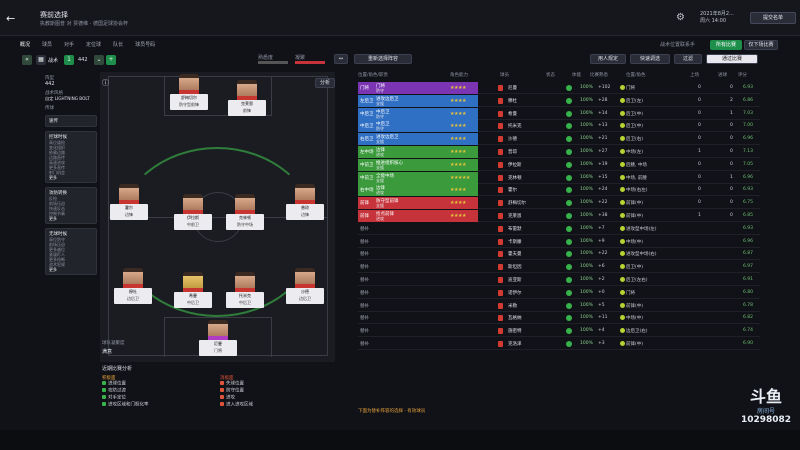  What do you see at coordinates (559, 267) in the screenshot?
I see `table-row: 替补 斯坦因 100% +6 后卫(中) 6.97` at bounding box center [559, 267].